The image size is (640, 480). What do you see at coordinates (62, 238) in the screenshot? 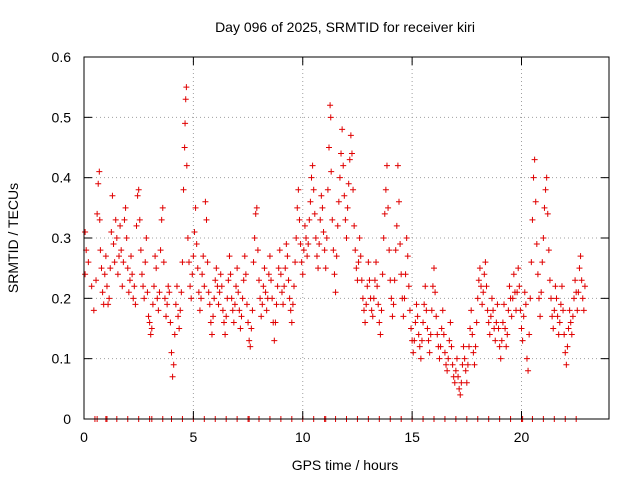
I see `y-tick-label: 0.3` at bounding box center [62, 238].